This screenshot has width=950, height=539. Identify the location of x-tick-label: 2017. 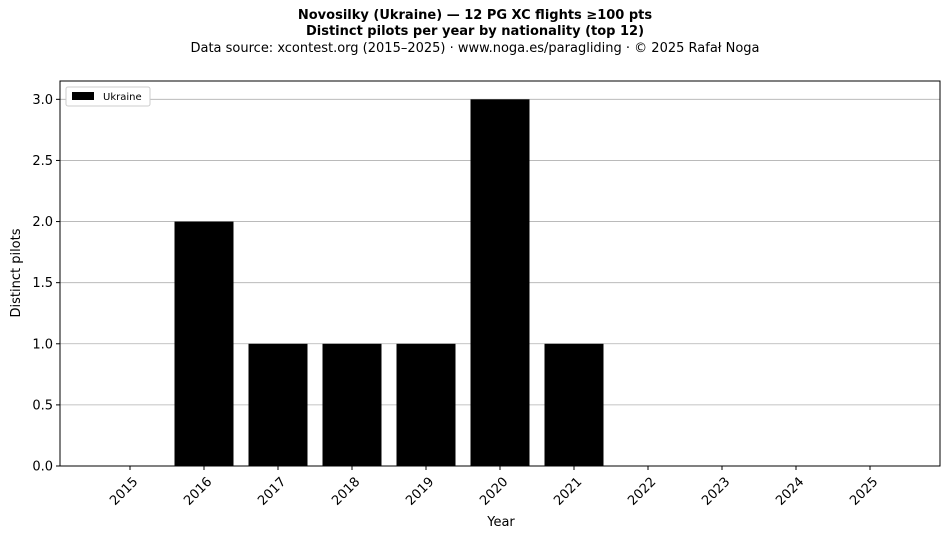
(272, 492).